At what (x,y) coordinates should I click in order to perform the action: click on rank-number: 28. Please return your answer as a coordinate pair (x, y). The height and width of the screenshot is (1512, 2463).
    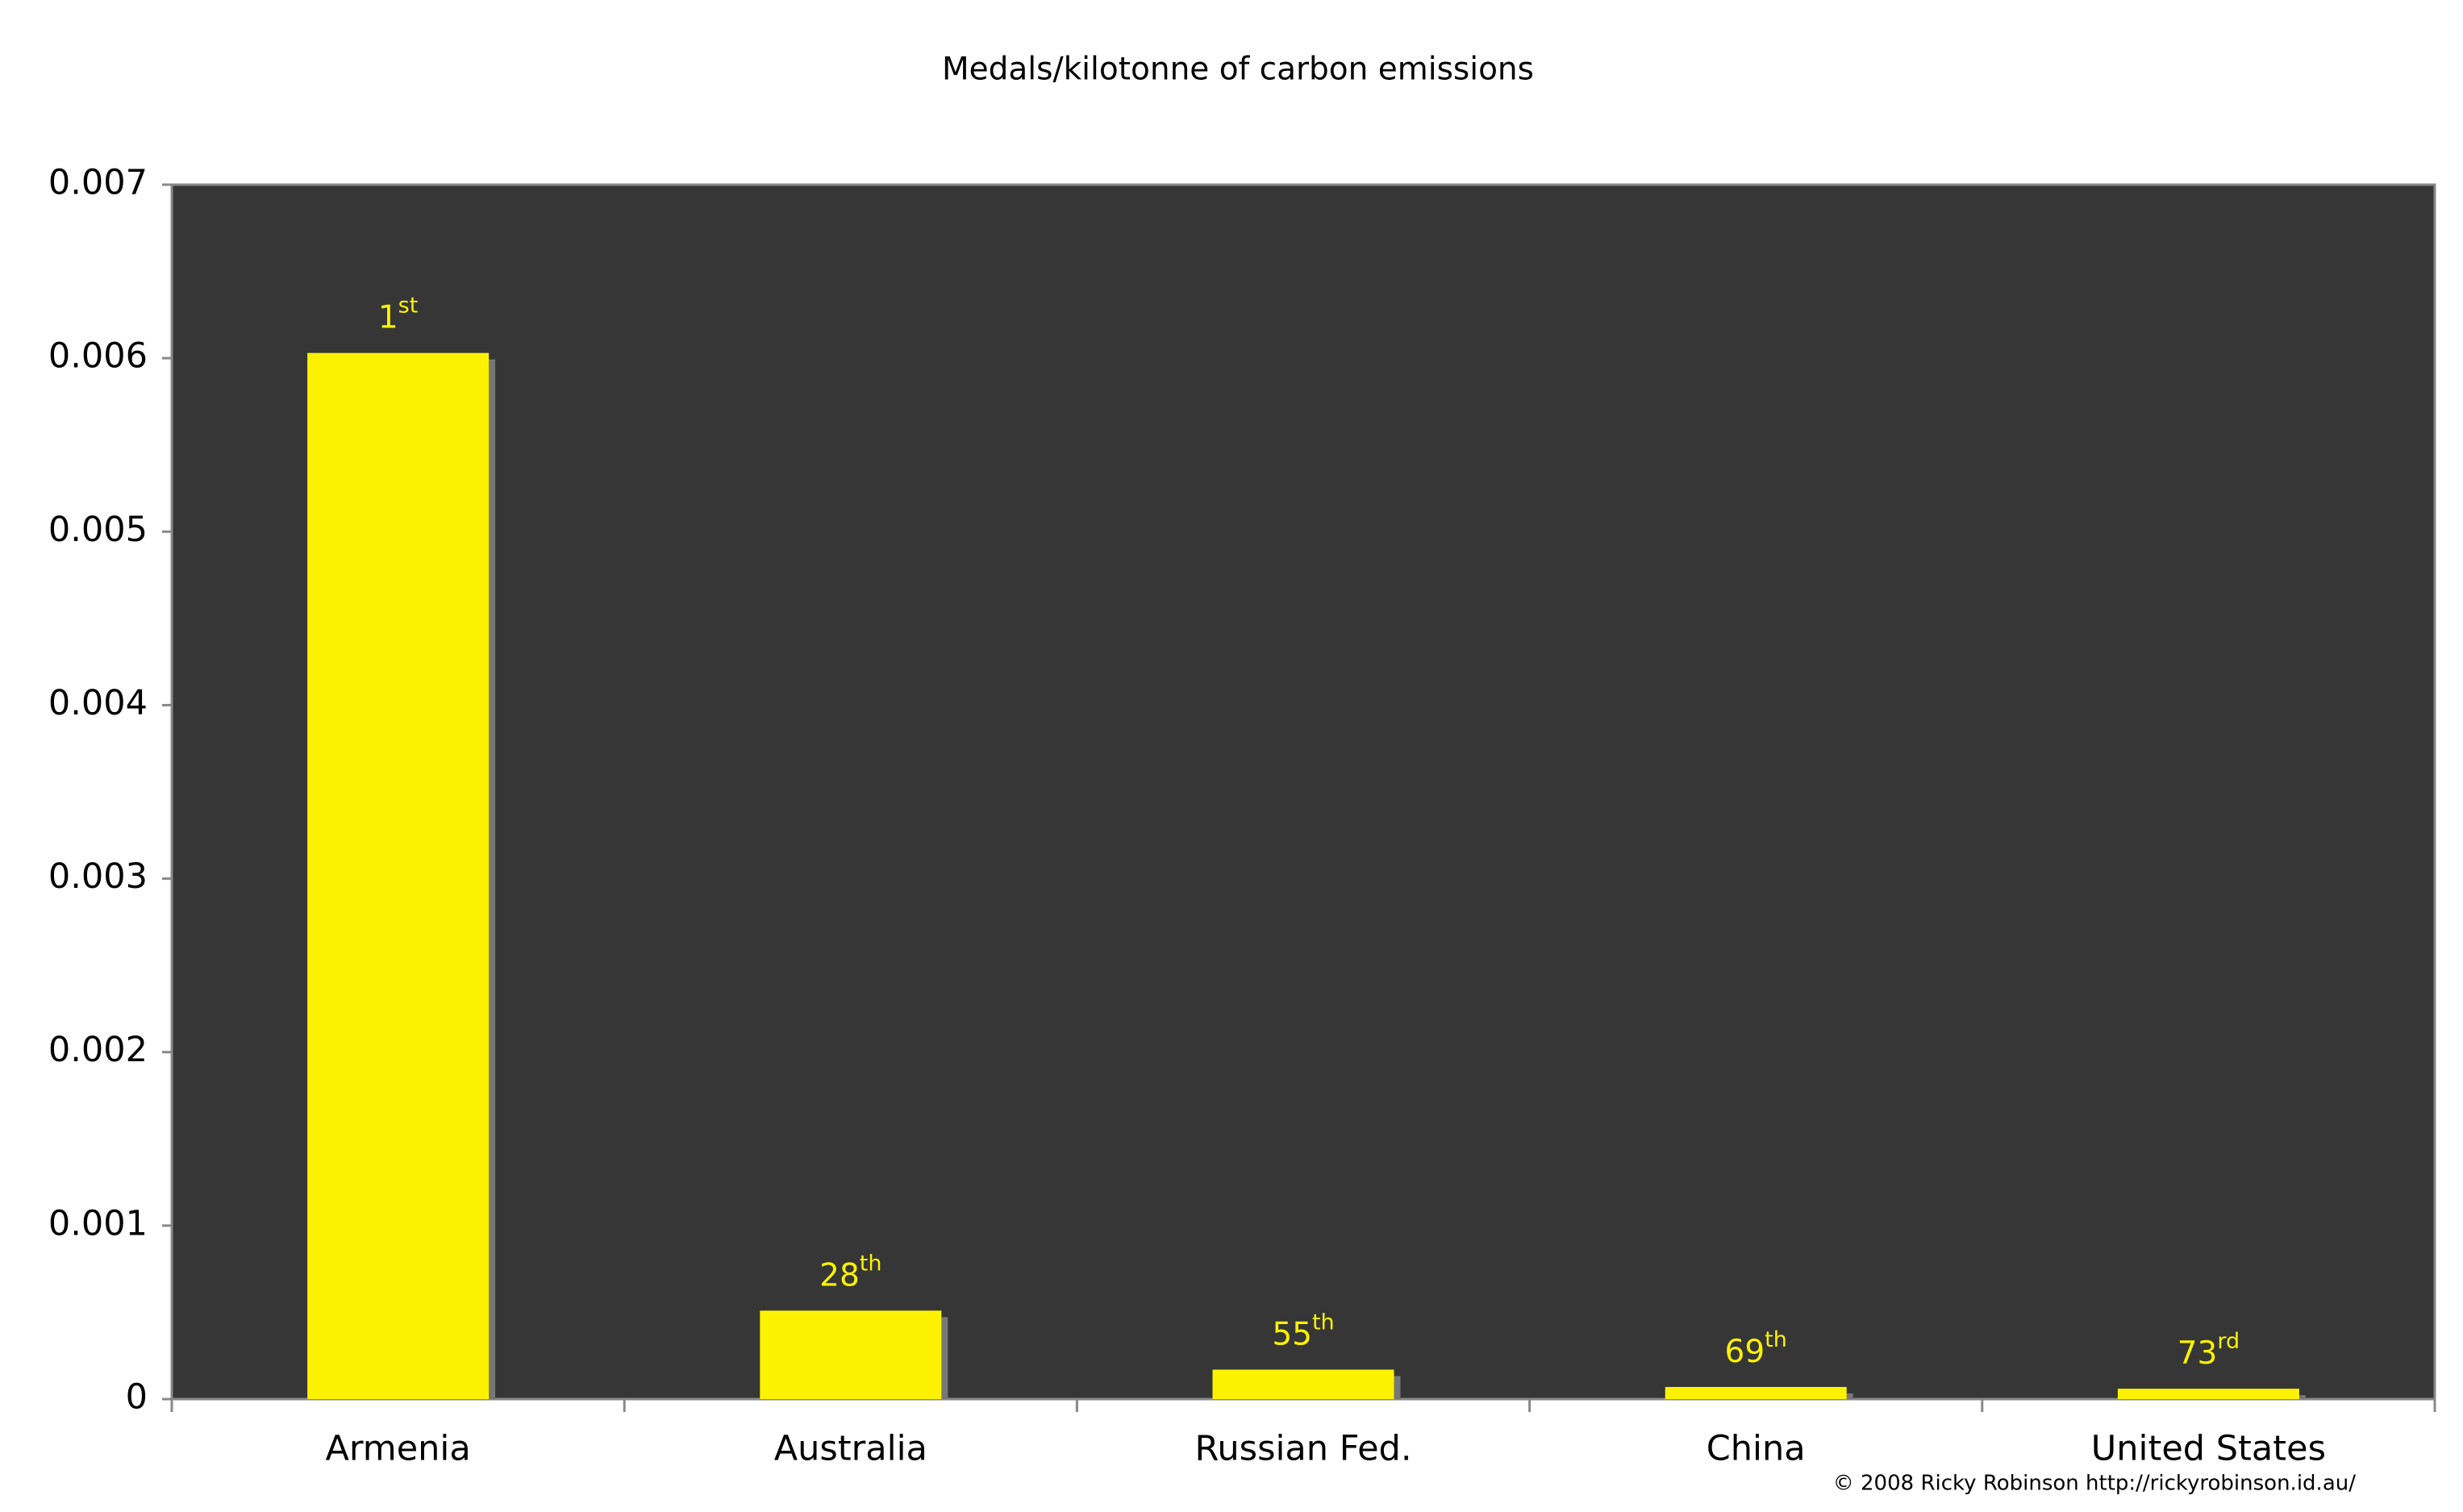
    Looking at the image, I should click on (839, 1275).